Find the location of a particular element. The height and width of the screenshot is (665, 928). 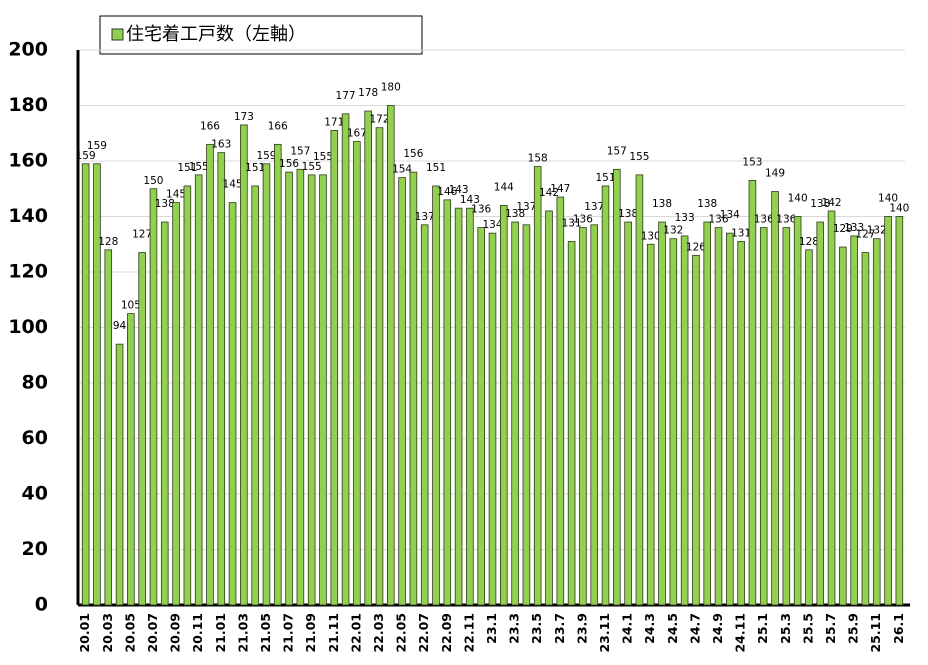

value-label: 127 is located at coordinates (865, 235).